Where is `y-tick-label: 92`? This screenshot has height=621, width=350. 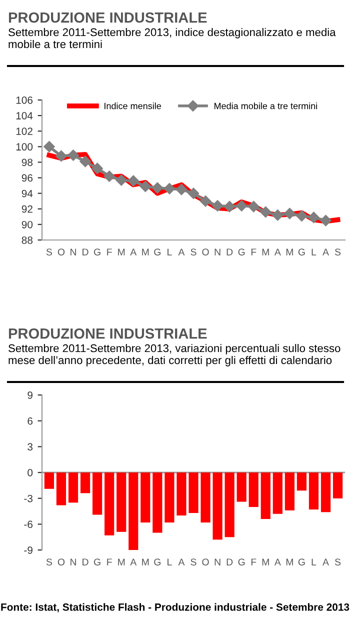
y-tick-label: 92 is located at coordinates (27, 209).